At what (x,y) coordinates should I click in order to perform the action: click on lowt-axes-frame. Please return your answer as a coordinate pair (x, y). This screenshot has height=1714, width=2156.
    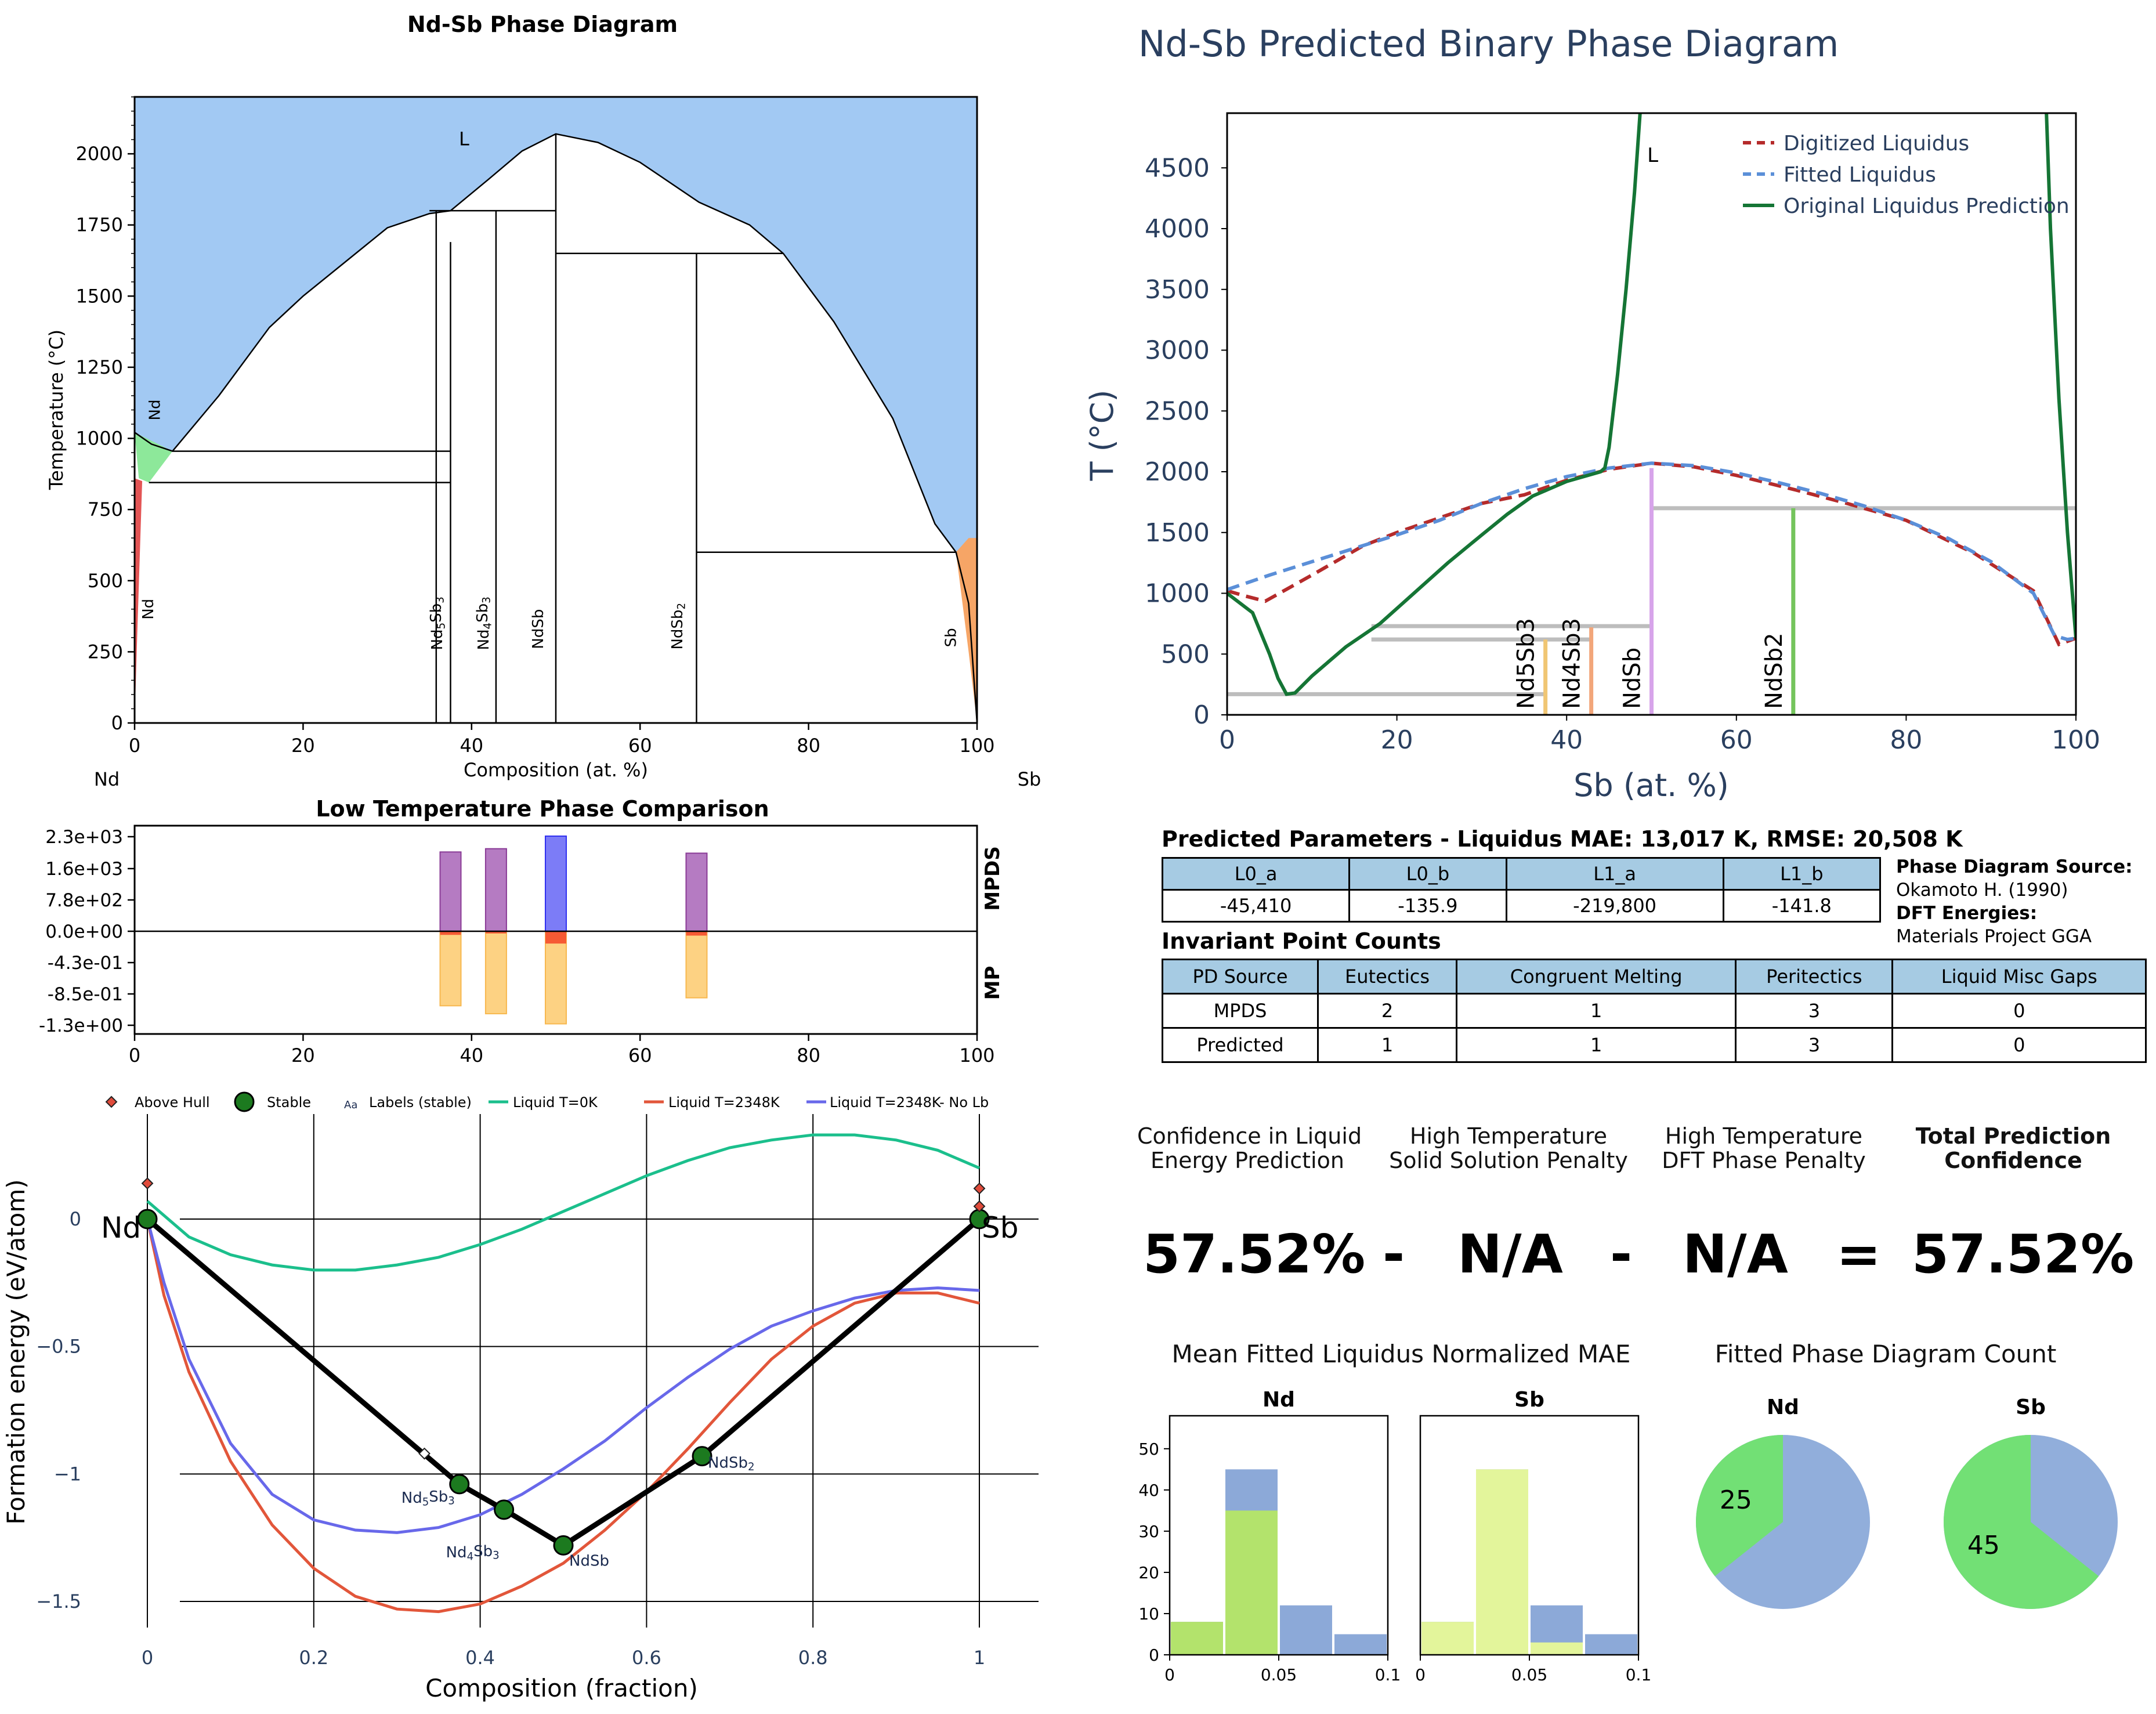
    Looking at the image, I should click on (555, 930).